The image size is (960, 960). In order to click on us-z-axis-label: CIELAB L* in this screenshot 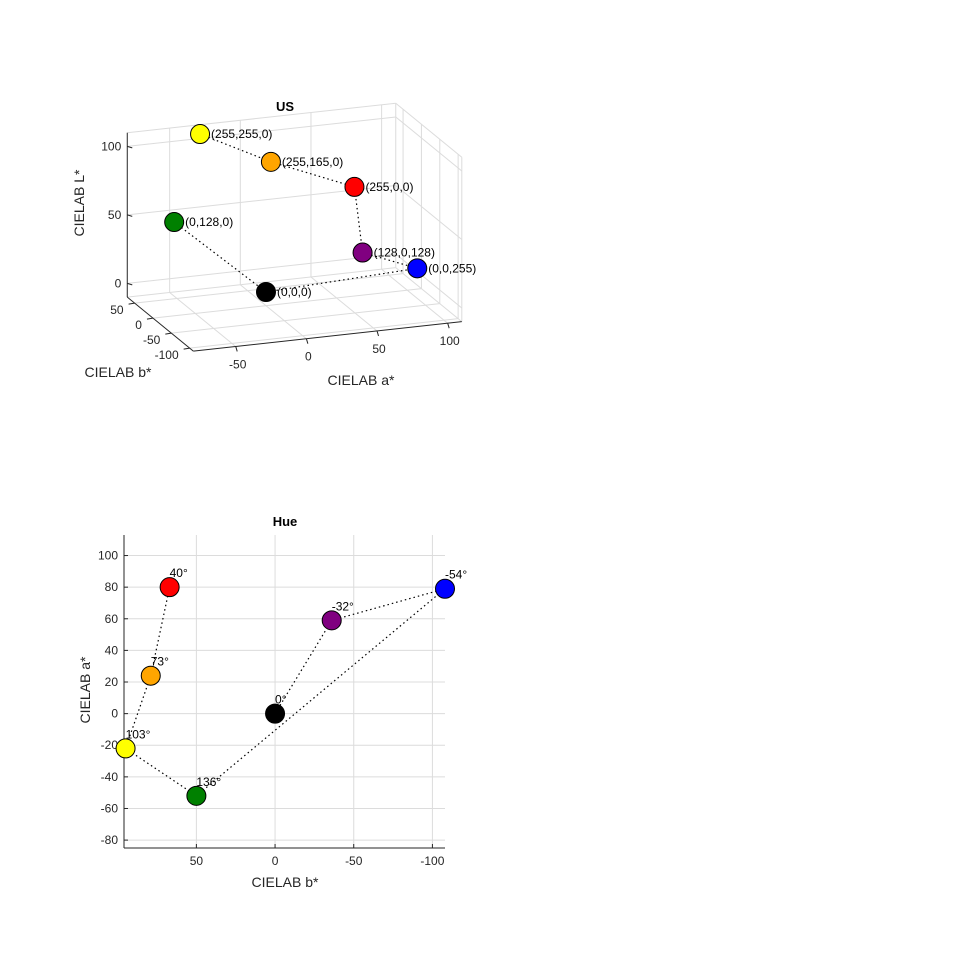, I will do `click(79, 202)`.